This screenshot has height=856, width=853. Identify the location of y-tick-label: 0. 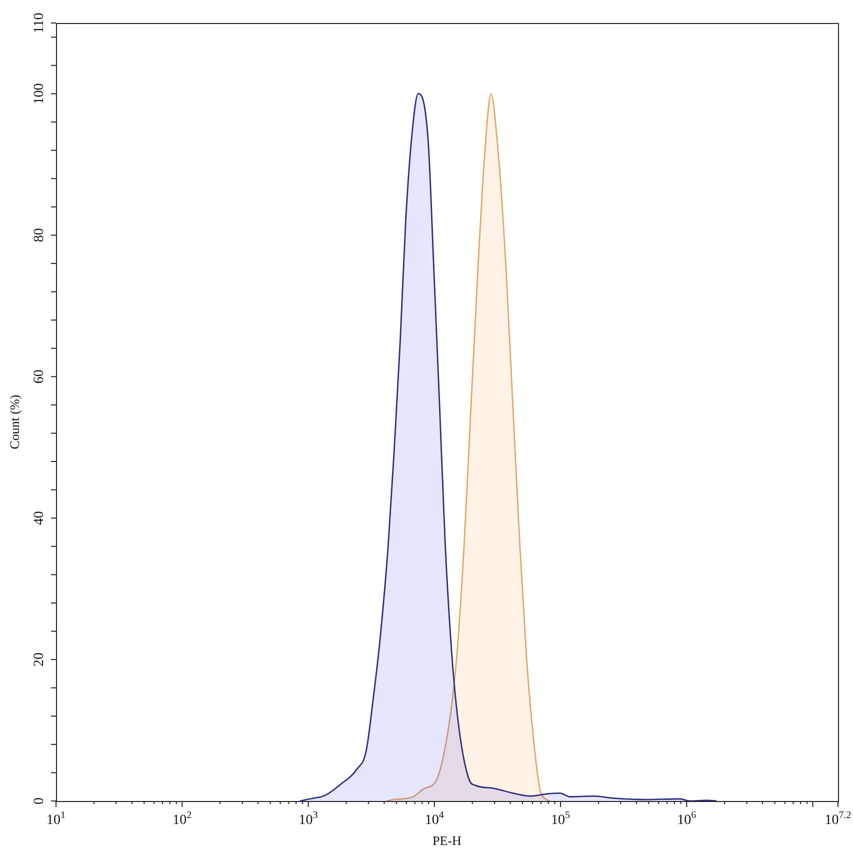
(39, 801).